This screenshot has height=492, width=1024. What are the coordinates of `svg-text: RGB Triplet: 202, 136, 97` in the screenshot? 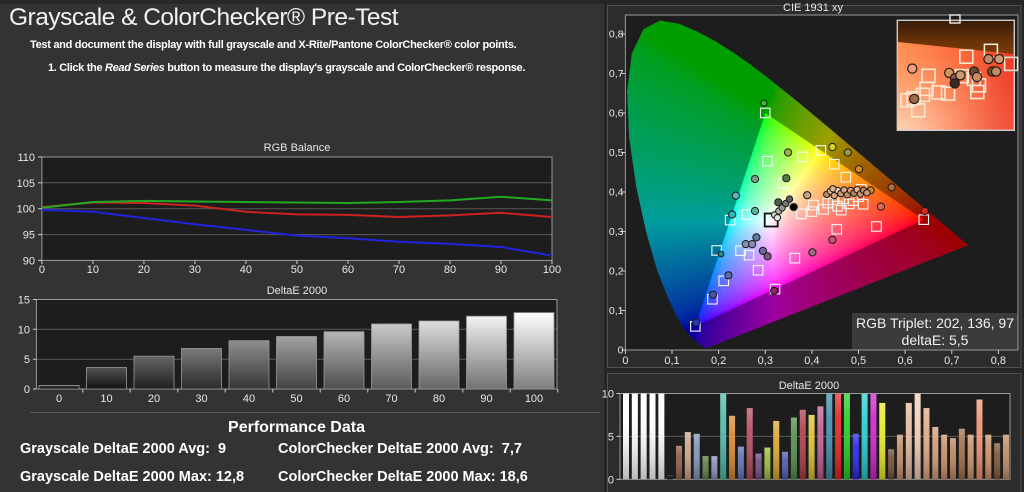 It's located at (935, 323).